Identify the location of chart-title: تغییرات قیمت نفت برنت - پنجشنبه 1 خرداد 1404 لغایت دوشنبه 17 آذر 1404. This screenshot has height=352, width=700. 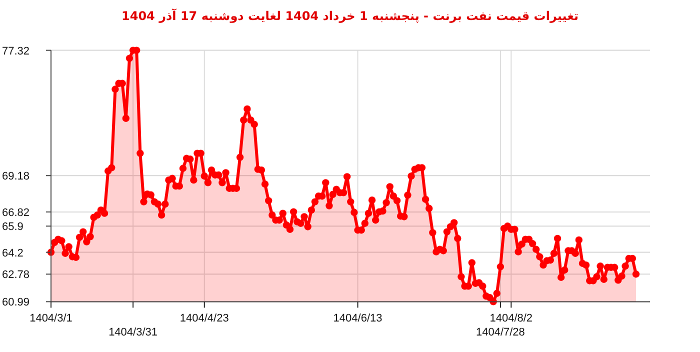
(350, 15).